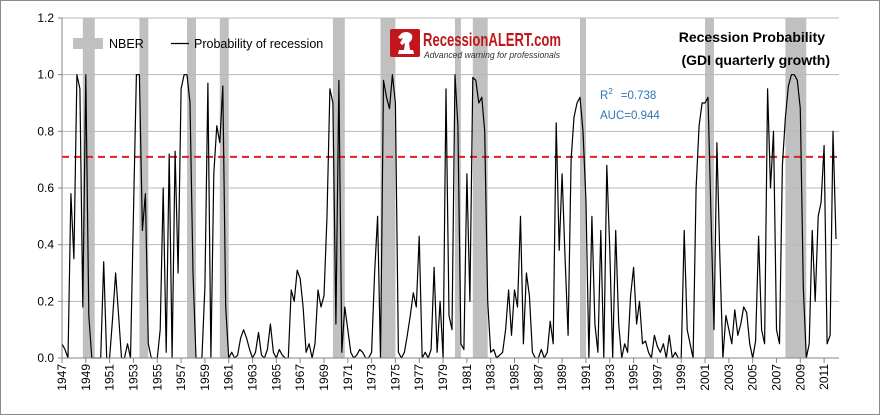 The height and width of the screenshot is (419, 880). What do you see at coordinates (229, 377) in the screenshot?
I see `x-tick-label-1961: 1961` at bounding box center [229, 377].